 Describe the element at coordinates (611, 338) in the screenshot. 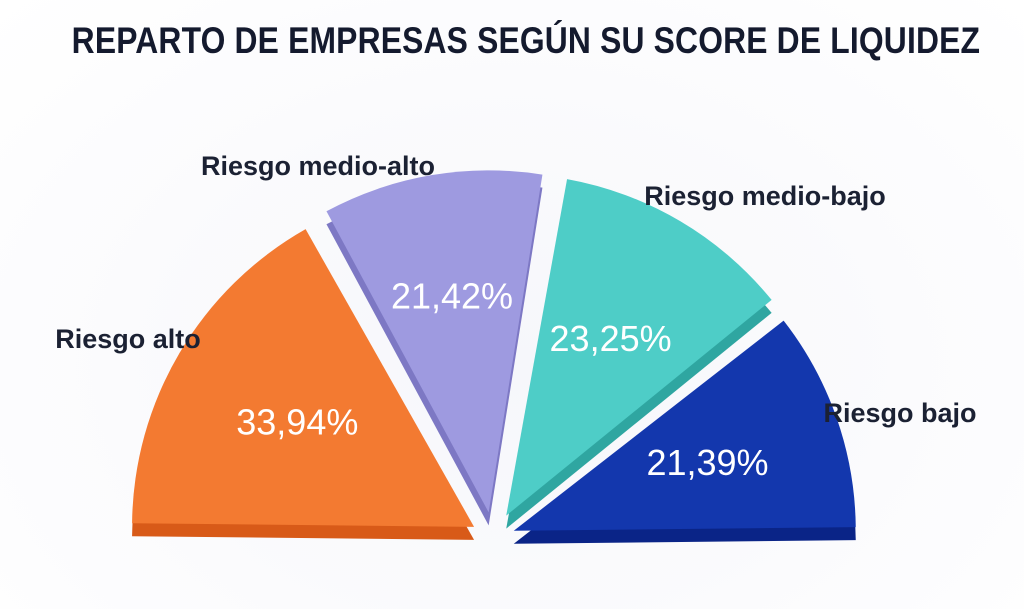

I see `value-label-riesgo-medio-bajo: 23,25%` at that location.